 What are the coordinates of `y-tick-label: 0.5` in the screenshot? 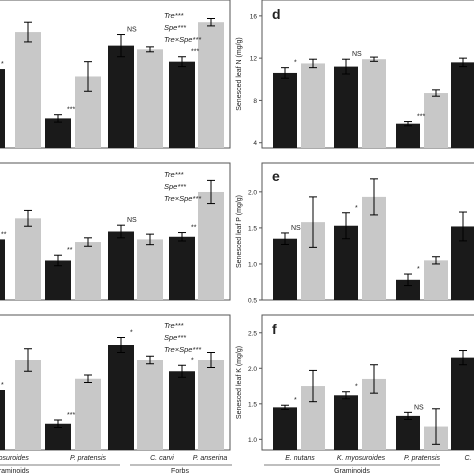 It's located at (252, 301).